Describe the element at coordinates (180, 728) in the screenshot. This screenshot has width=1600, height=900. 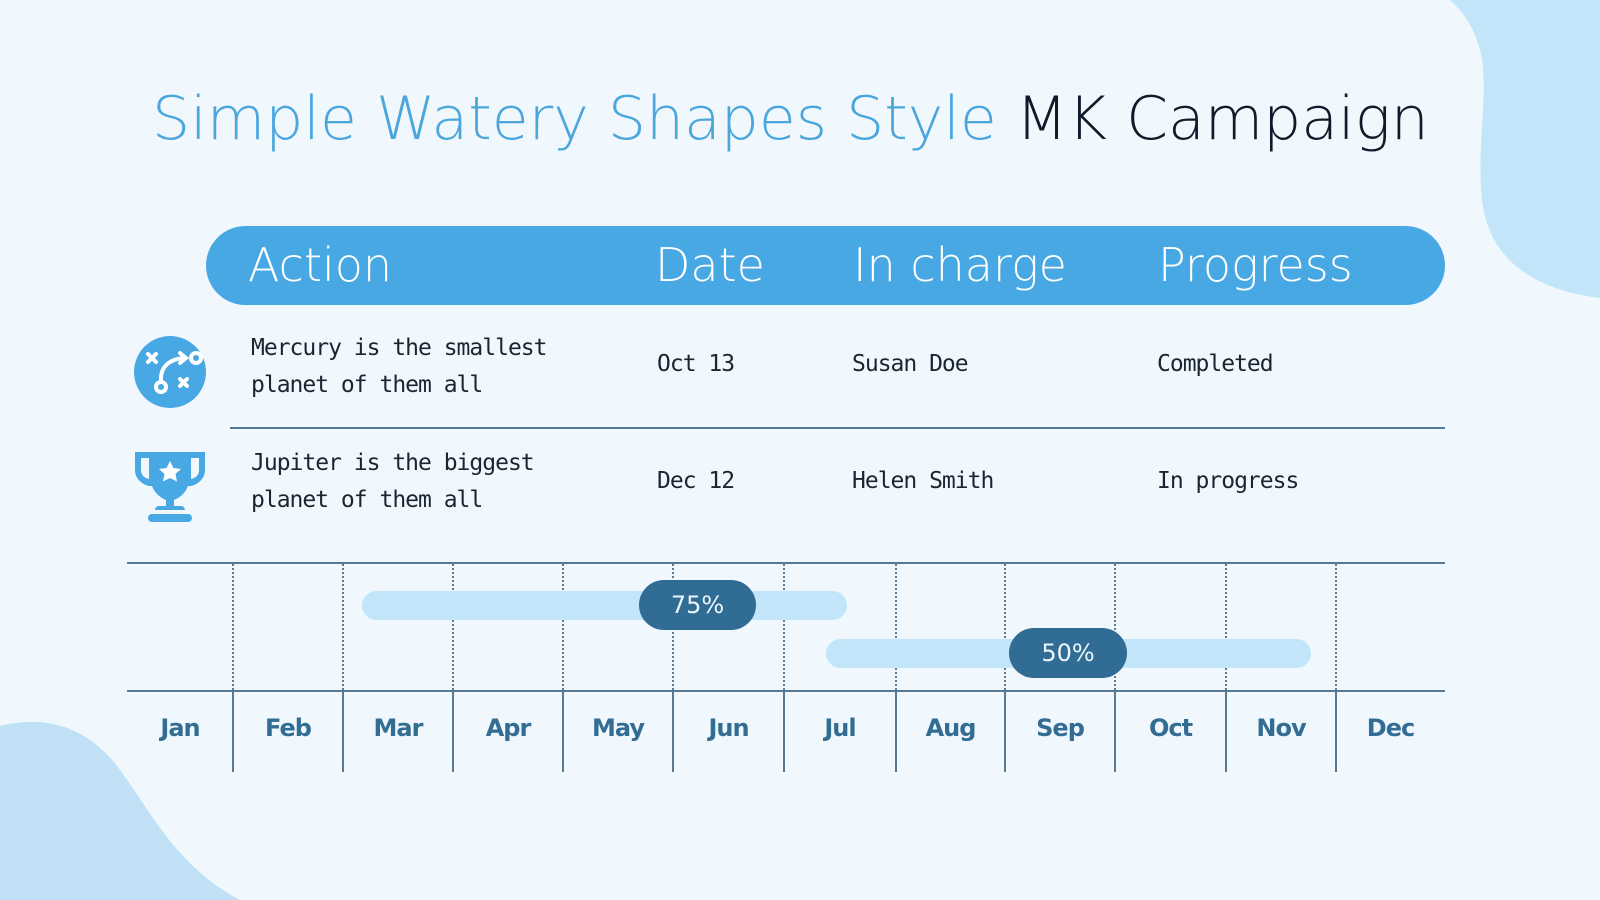
I see `month-label-jan: Jan` at that location.